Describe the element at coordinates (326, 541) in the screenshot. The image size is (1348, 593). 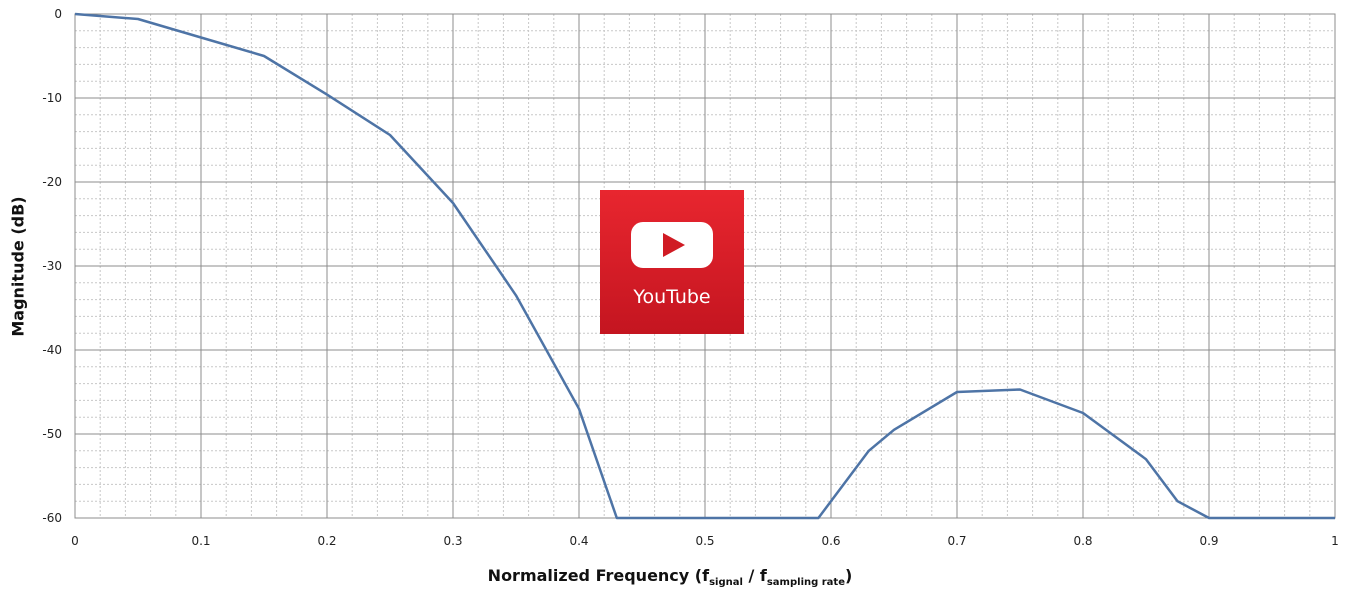
I see `x-tick-label: 0.2` at that location.